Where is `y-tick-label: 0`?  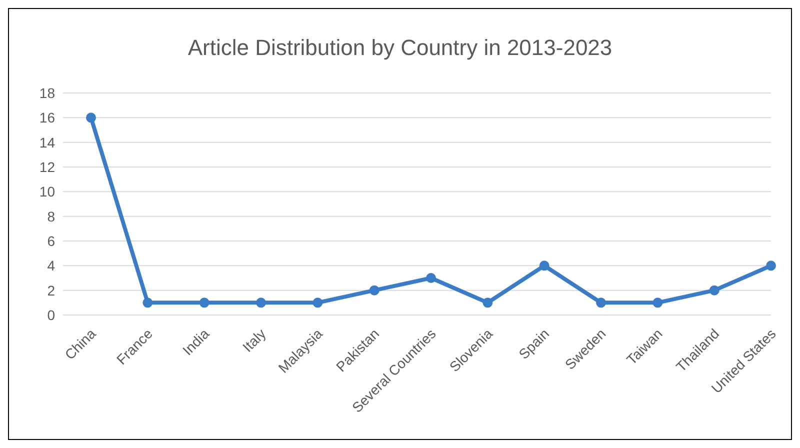
y-tick-label: 0 is located at coordinates (51, 314).